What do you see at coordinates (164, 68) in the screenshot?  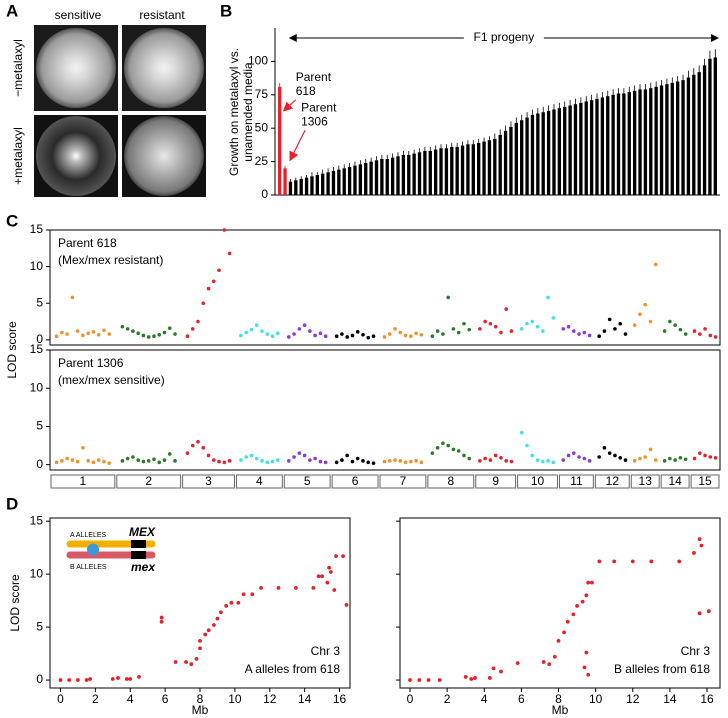 I see `plate` at bounding box center [164, 68].